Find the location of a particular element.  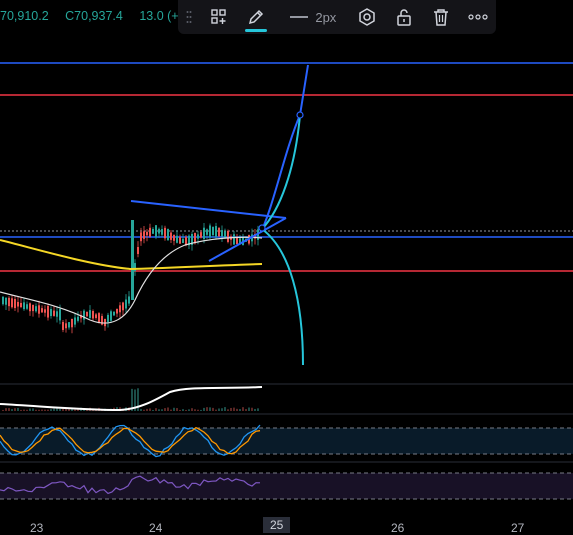

template-icon is located at coordinates (218, 16).